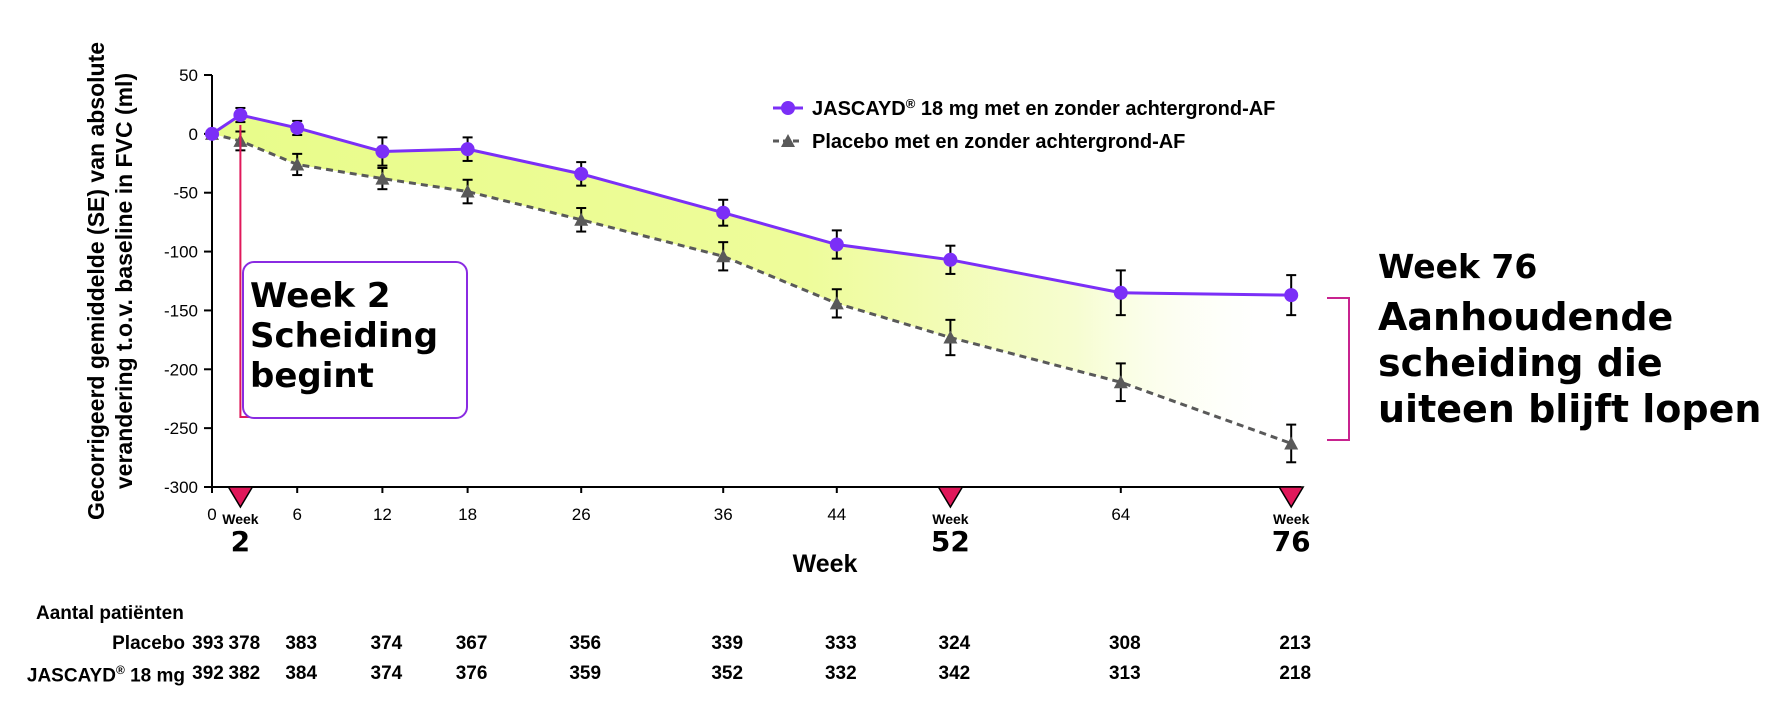 The image size is (1765, 710). What do you see at coordinates (840, 673) in the screenshot?
I see `patients-cell: 332` at bounding box center [840, 673].